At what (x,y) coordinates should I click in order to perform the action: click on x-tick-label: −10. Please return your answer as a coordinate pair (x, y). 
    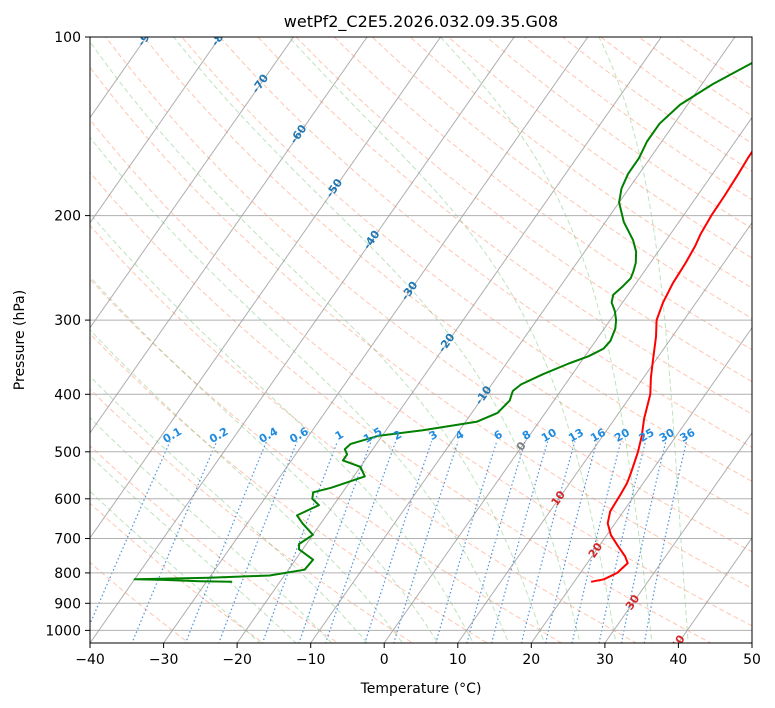
    Looking at the image, I should click on (311, 660).